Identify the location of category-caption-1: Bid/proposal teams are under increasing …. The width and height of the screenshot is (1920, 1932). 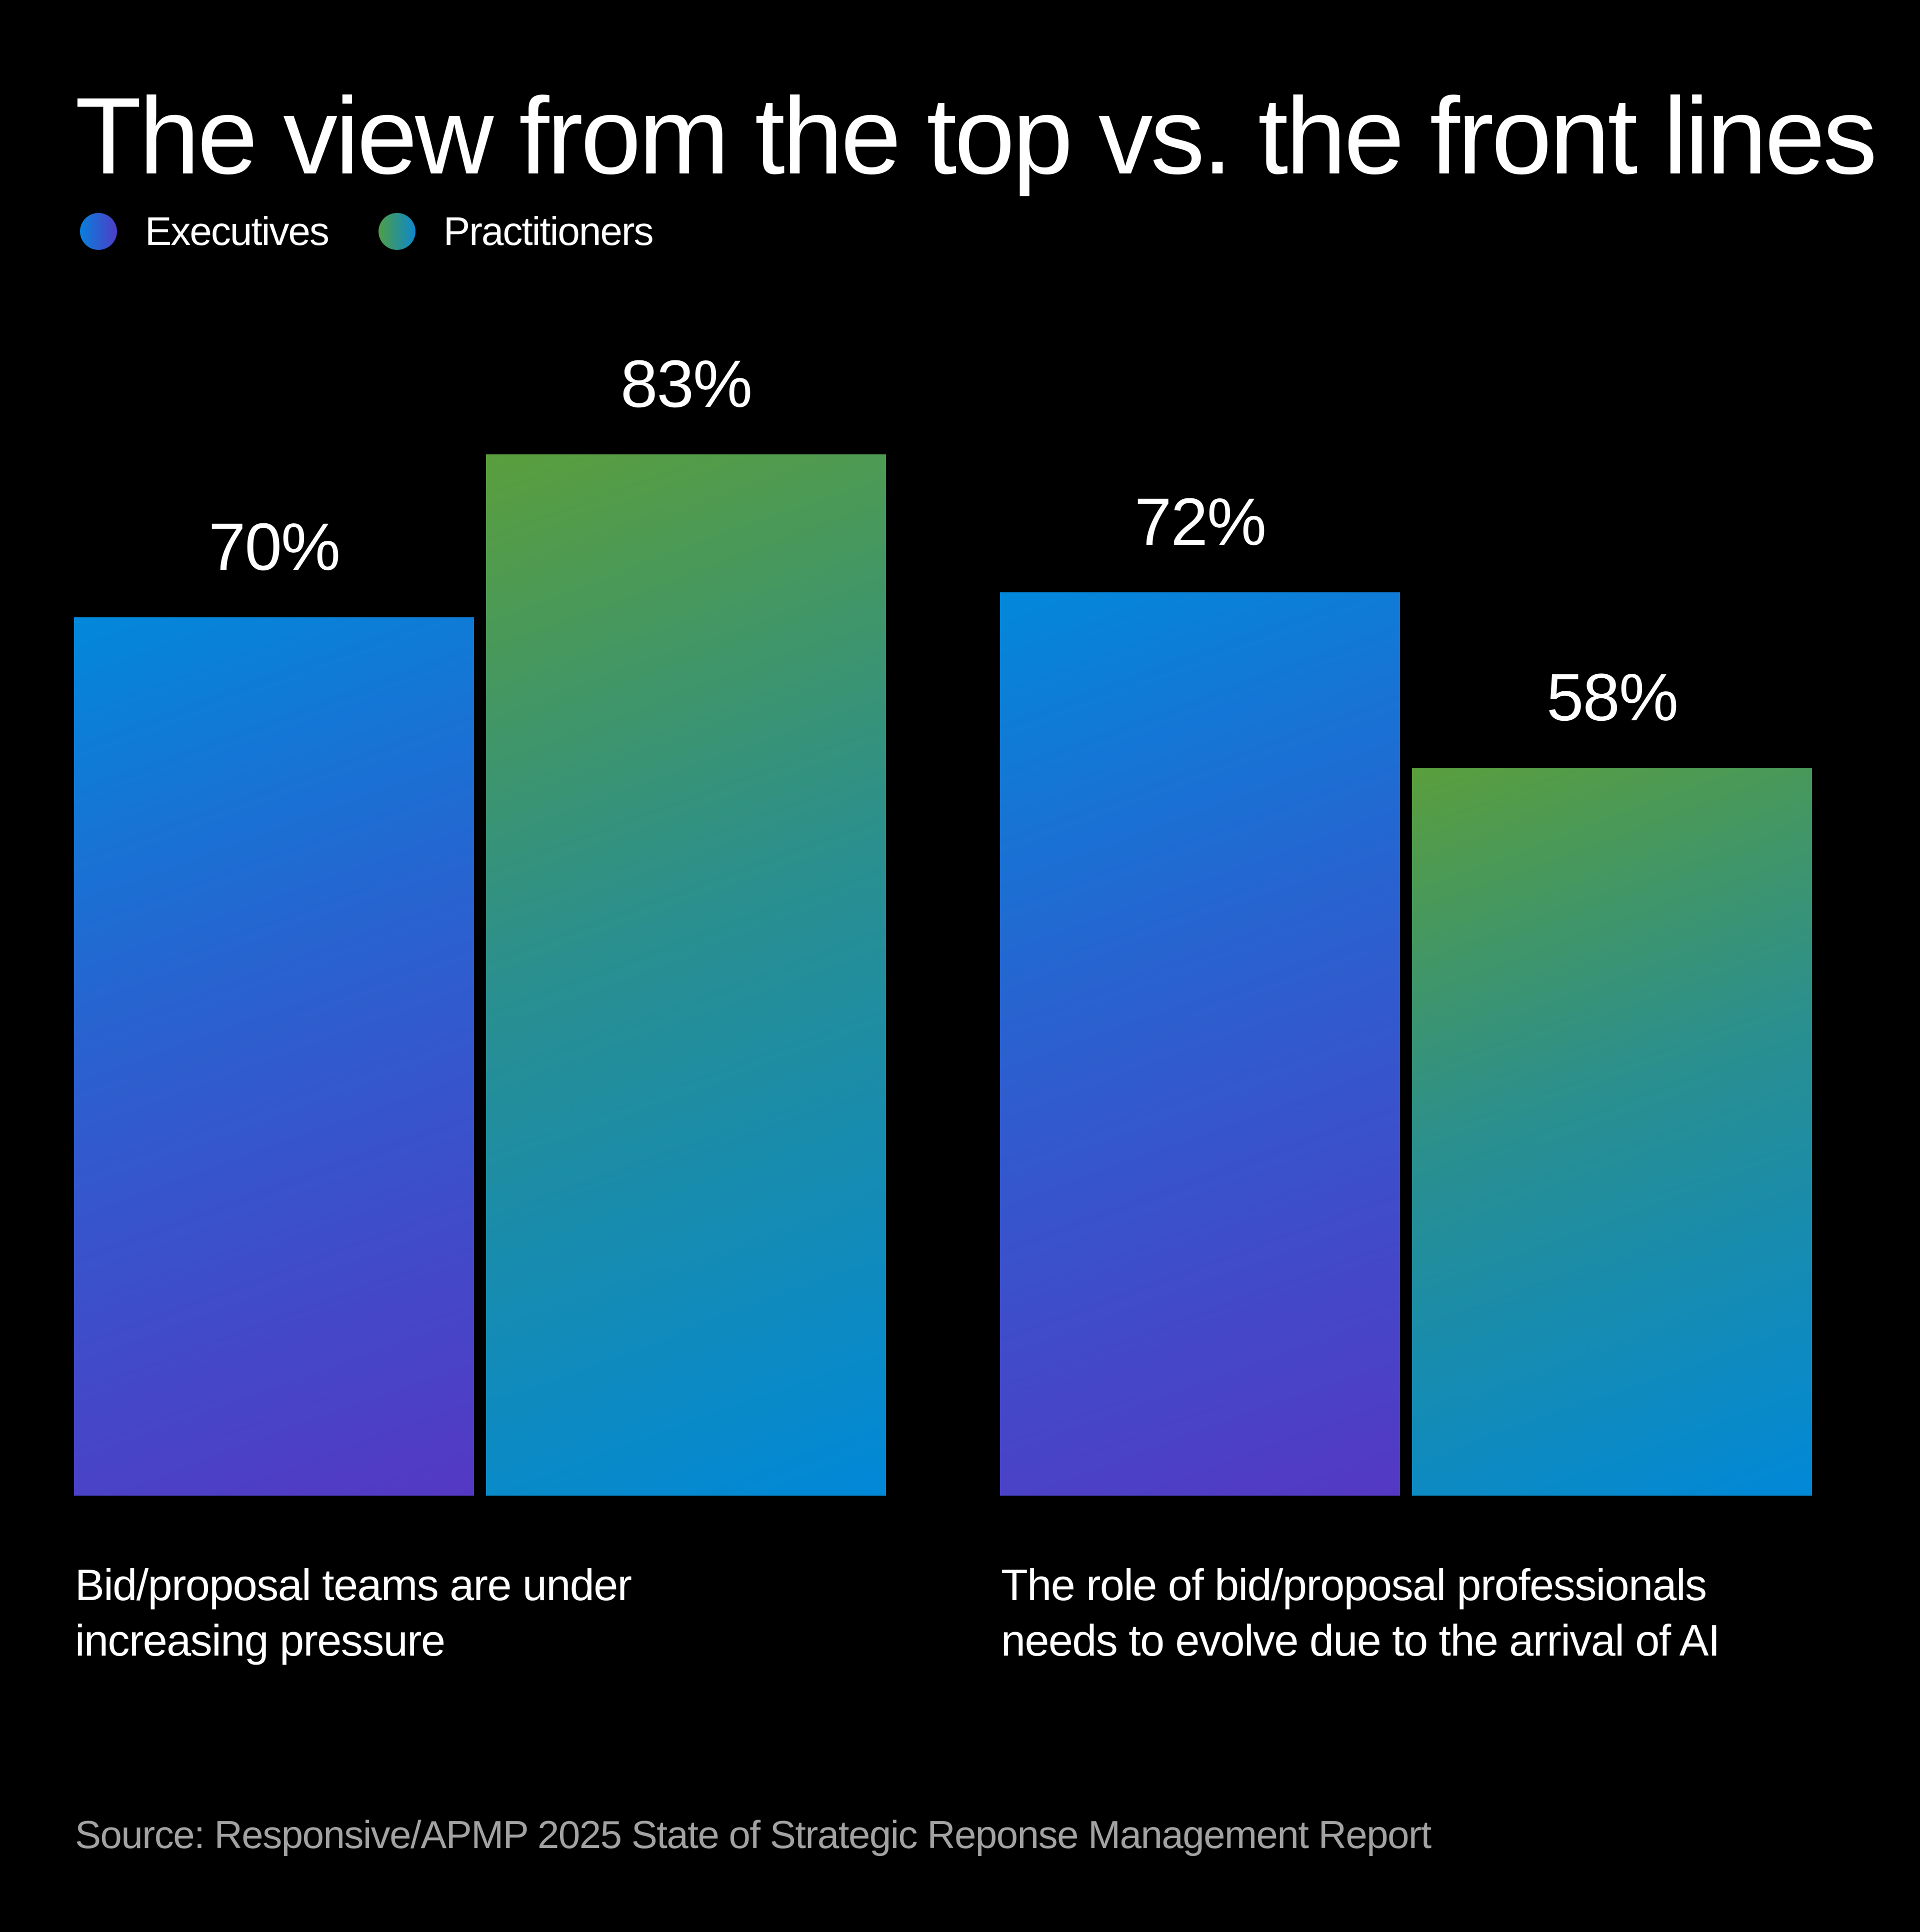
(353, 1612).